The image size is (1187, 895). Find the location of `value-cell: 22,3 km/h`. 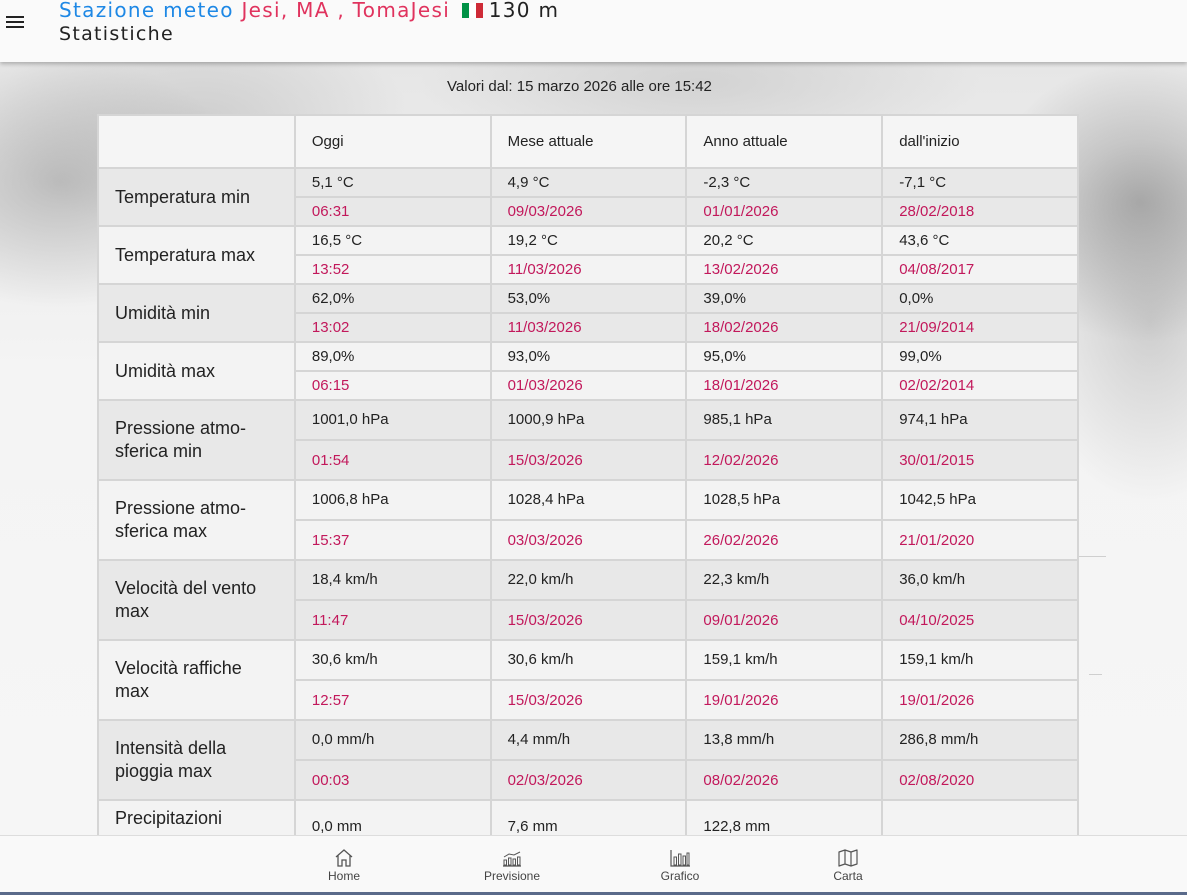

value-cell: 22,3 km/h is located at coordinates (784, 580).